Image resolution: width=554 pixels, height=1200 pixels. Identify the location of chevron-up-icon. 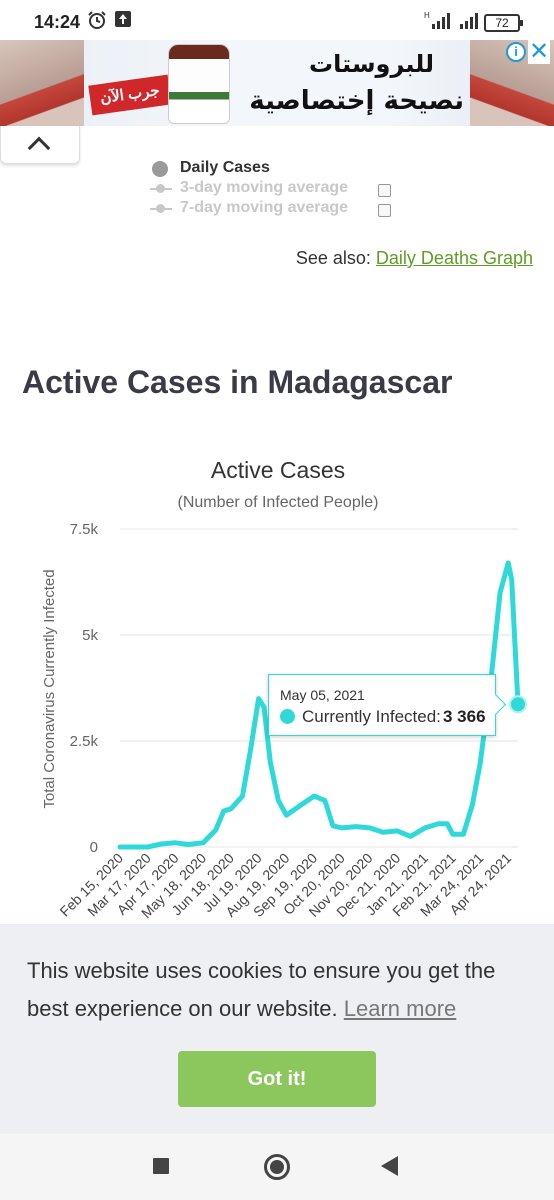
(39, 148).